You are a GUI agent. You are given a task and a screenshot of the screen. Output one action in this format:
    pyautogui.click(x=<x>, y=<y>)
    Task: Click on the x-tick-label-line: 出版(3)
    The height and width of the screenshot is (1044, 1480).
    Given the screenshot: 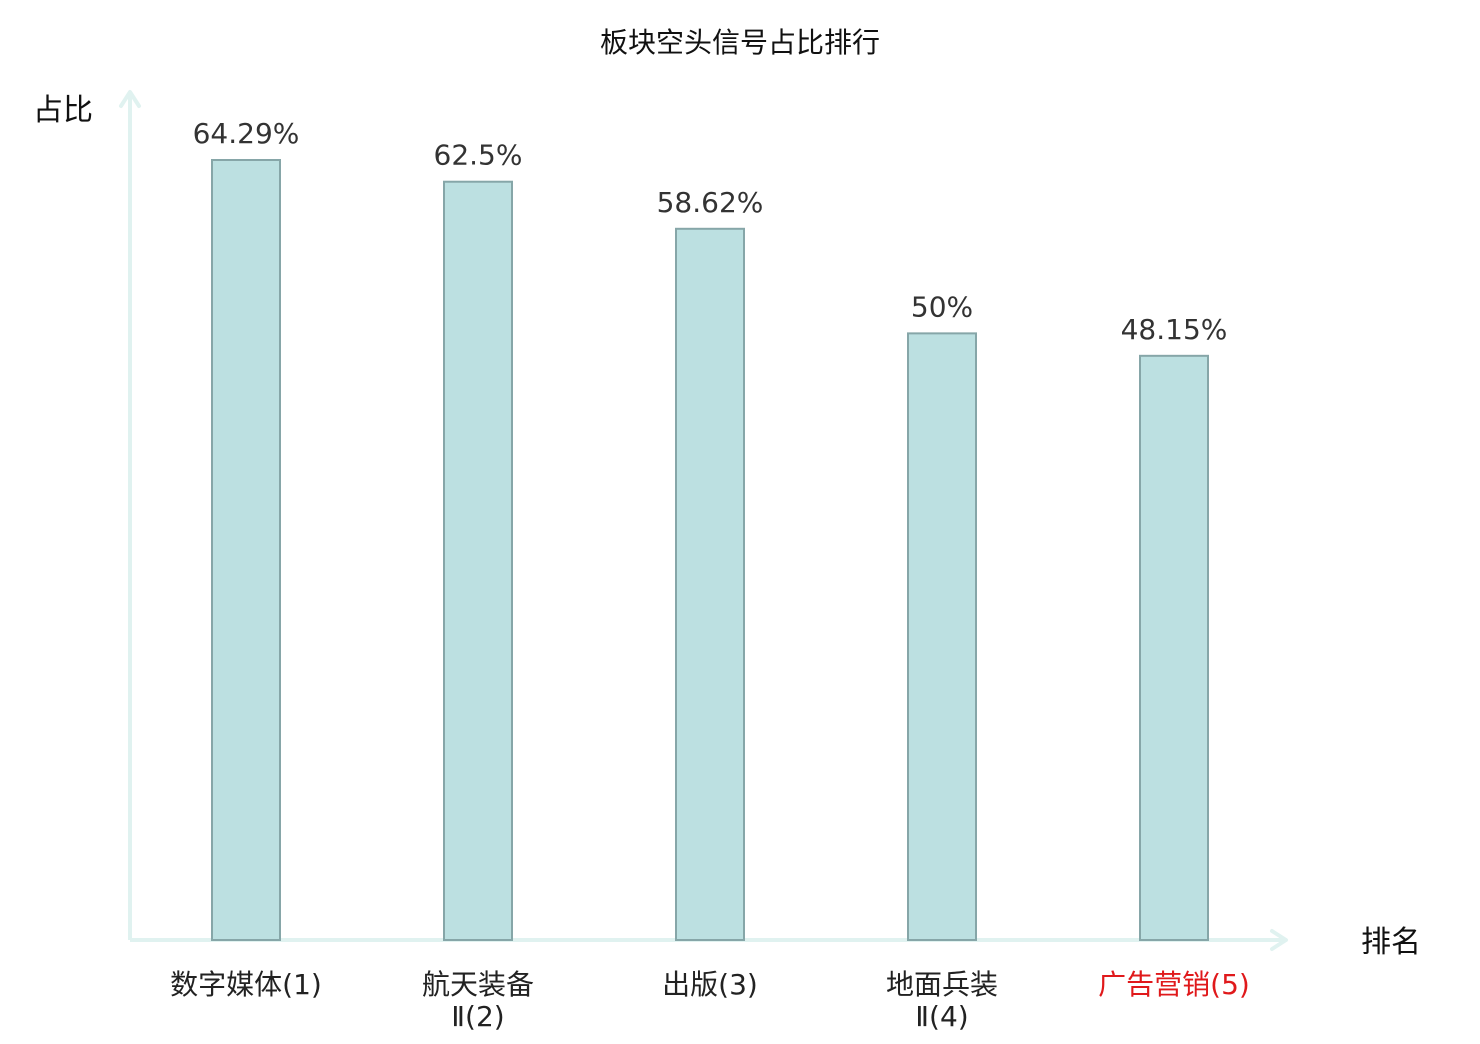 What is the action you would take?
    pyautogui.click(x=710, y=984)
    